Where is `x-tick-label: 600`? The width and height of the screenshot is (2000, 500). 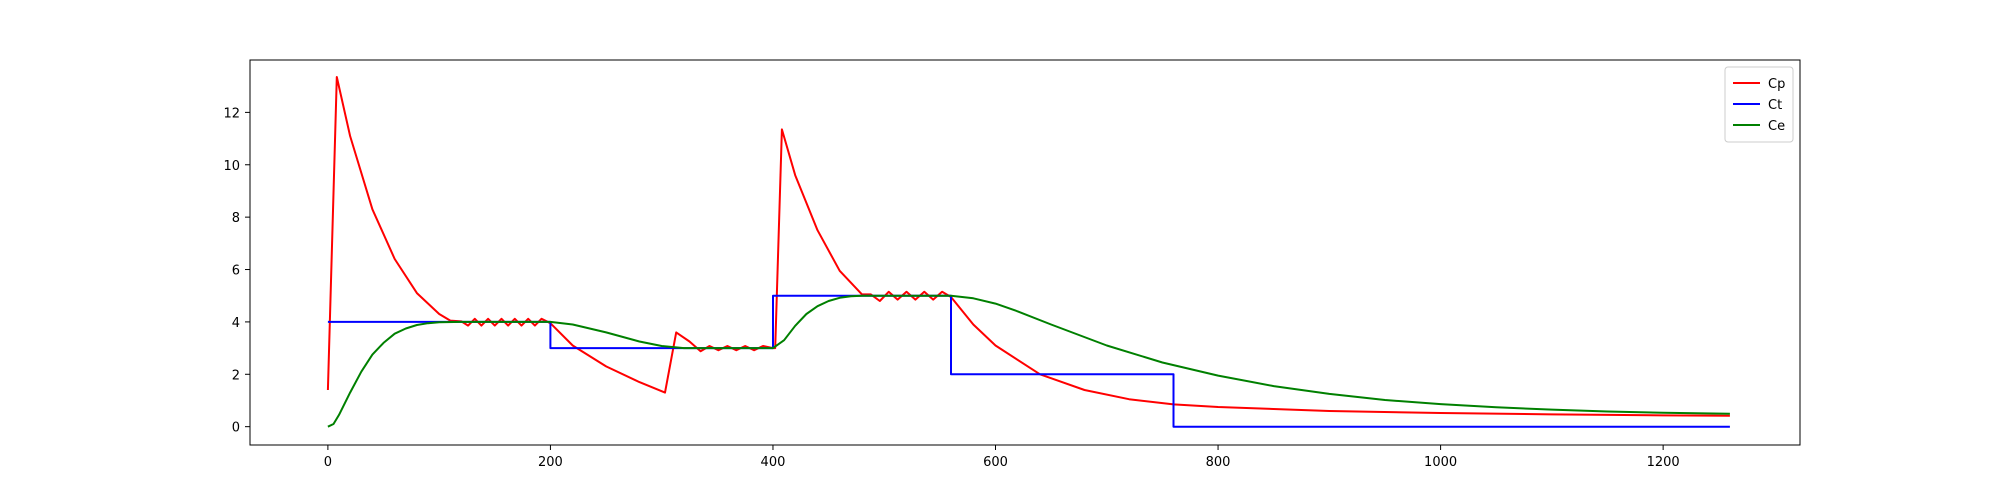
x-tick-label: 600 is located at coordinates (995, 462).